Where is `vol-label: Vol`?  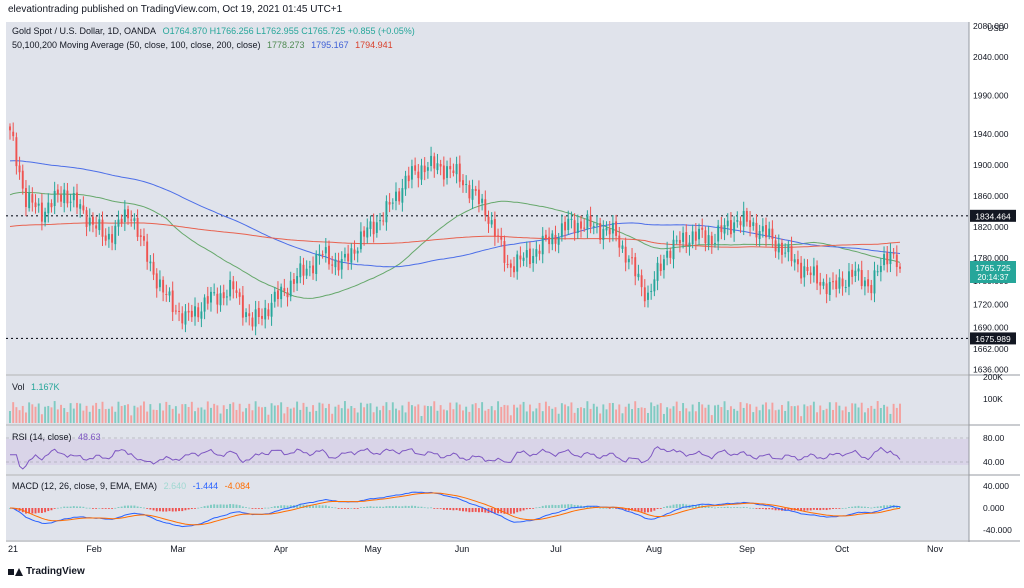 vol-label: Vol is located at coordinates (18, 387).